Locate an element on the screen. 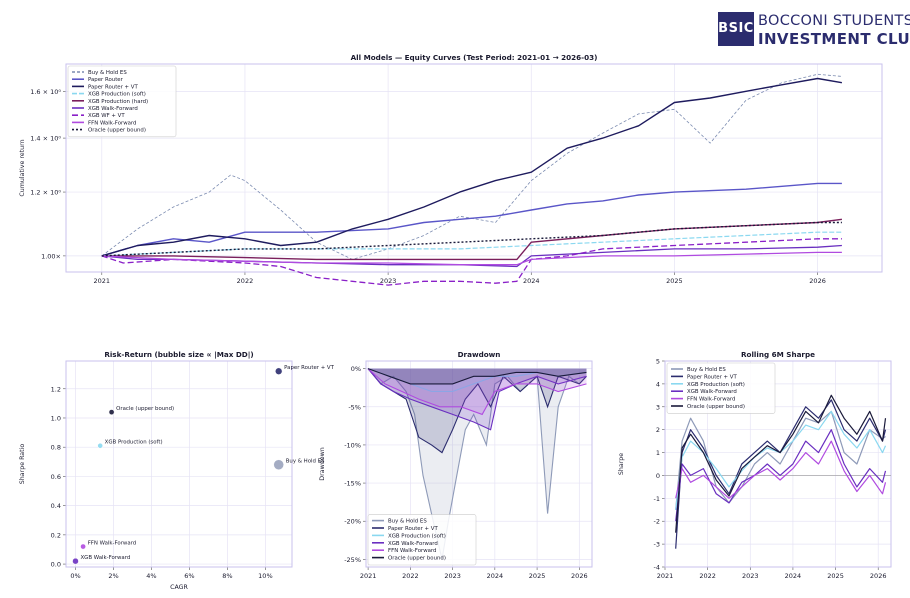 This screenshot has height=598, width=910. x-tick-label: 8% is located at coordinates (227, 576).